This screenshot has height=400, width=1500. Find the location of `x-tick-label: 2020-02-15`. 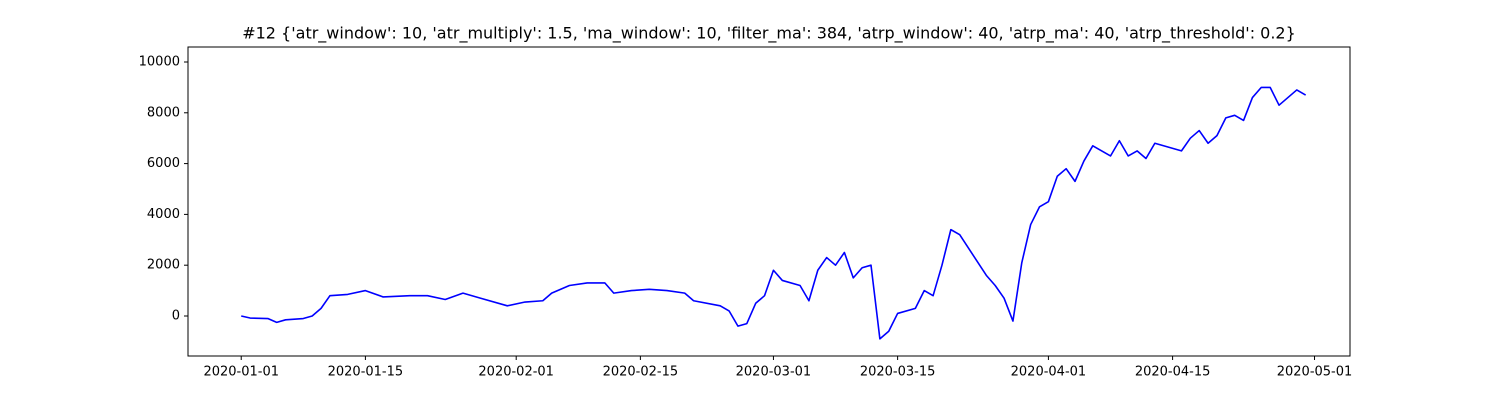

x-tick-label: 2020-02-15 is located at coordinates (641, 372).